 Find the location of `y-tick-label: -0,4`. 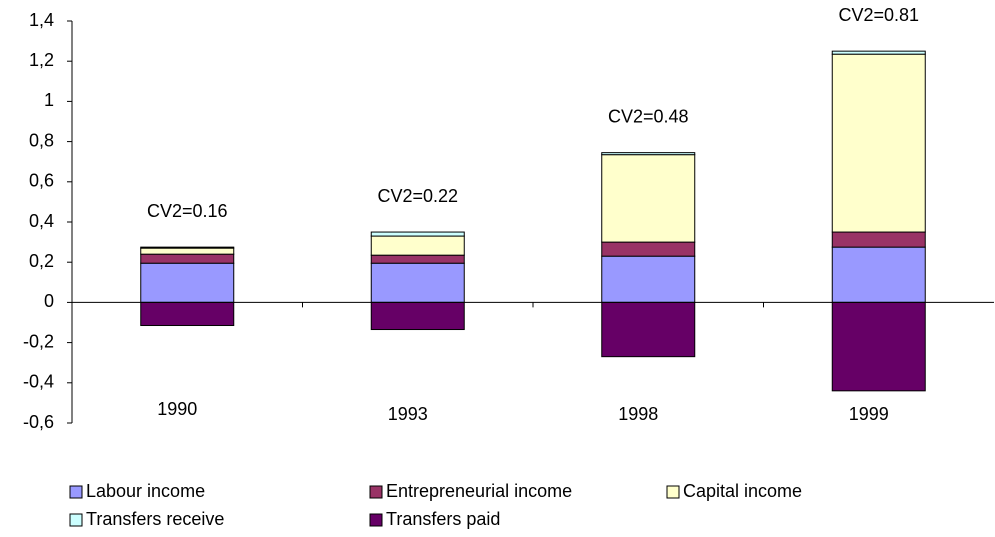

y-tick-label: -0,4 is located at coordinates (38, 382).